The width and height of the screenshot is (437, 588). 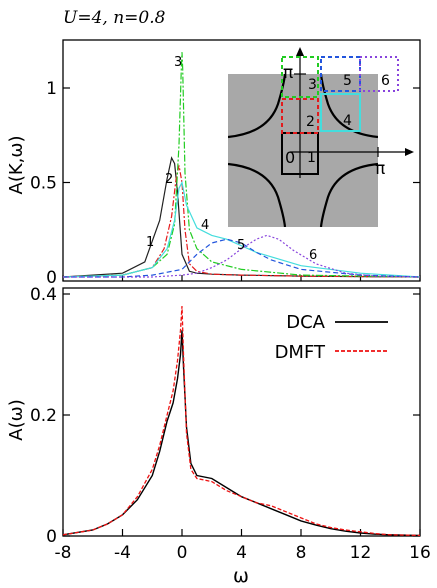 I want to click on cell-3-box, so click(x=300, y=77).